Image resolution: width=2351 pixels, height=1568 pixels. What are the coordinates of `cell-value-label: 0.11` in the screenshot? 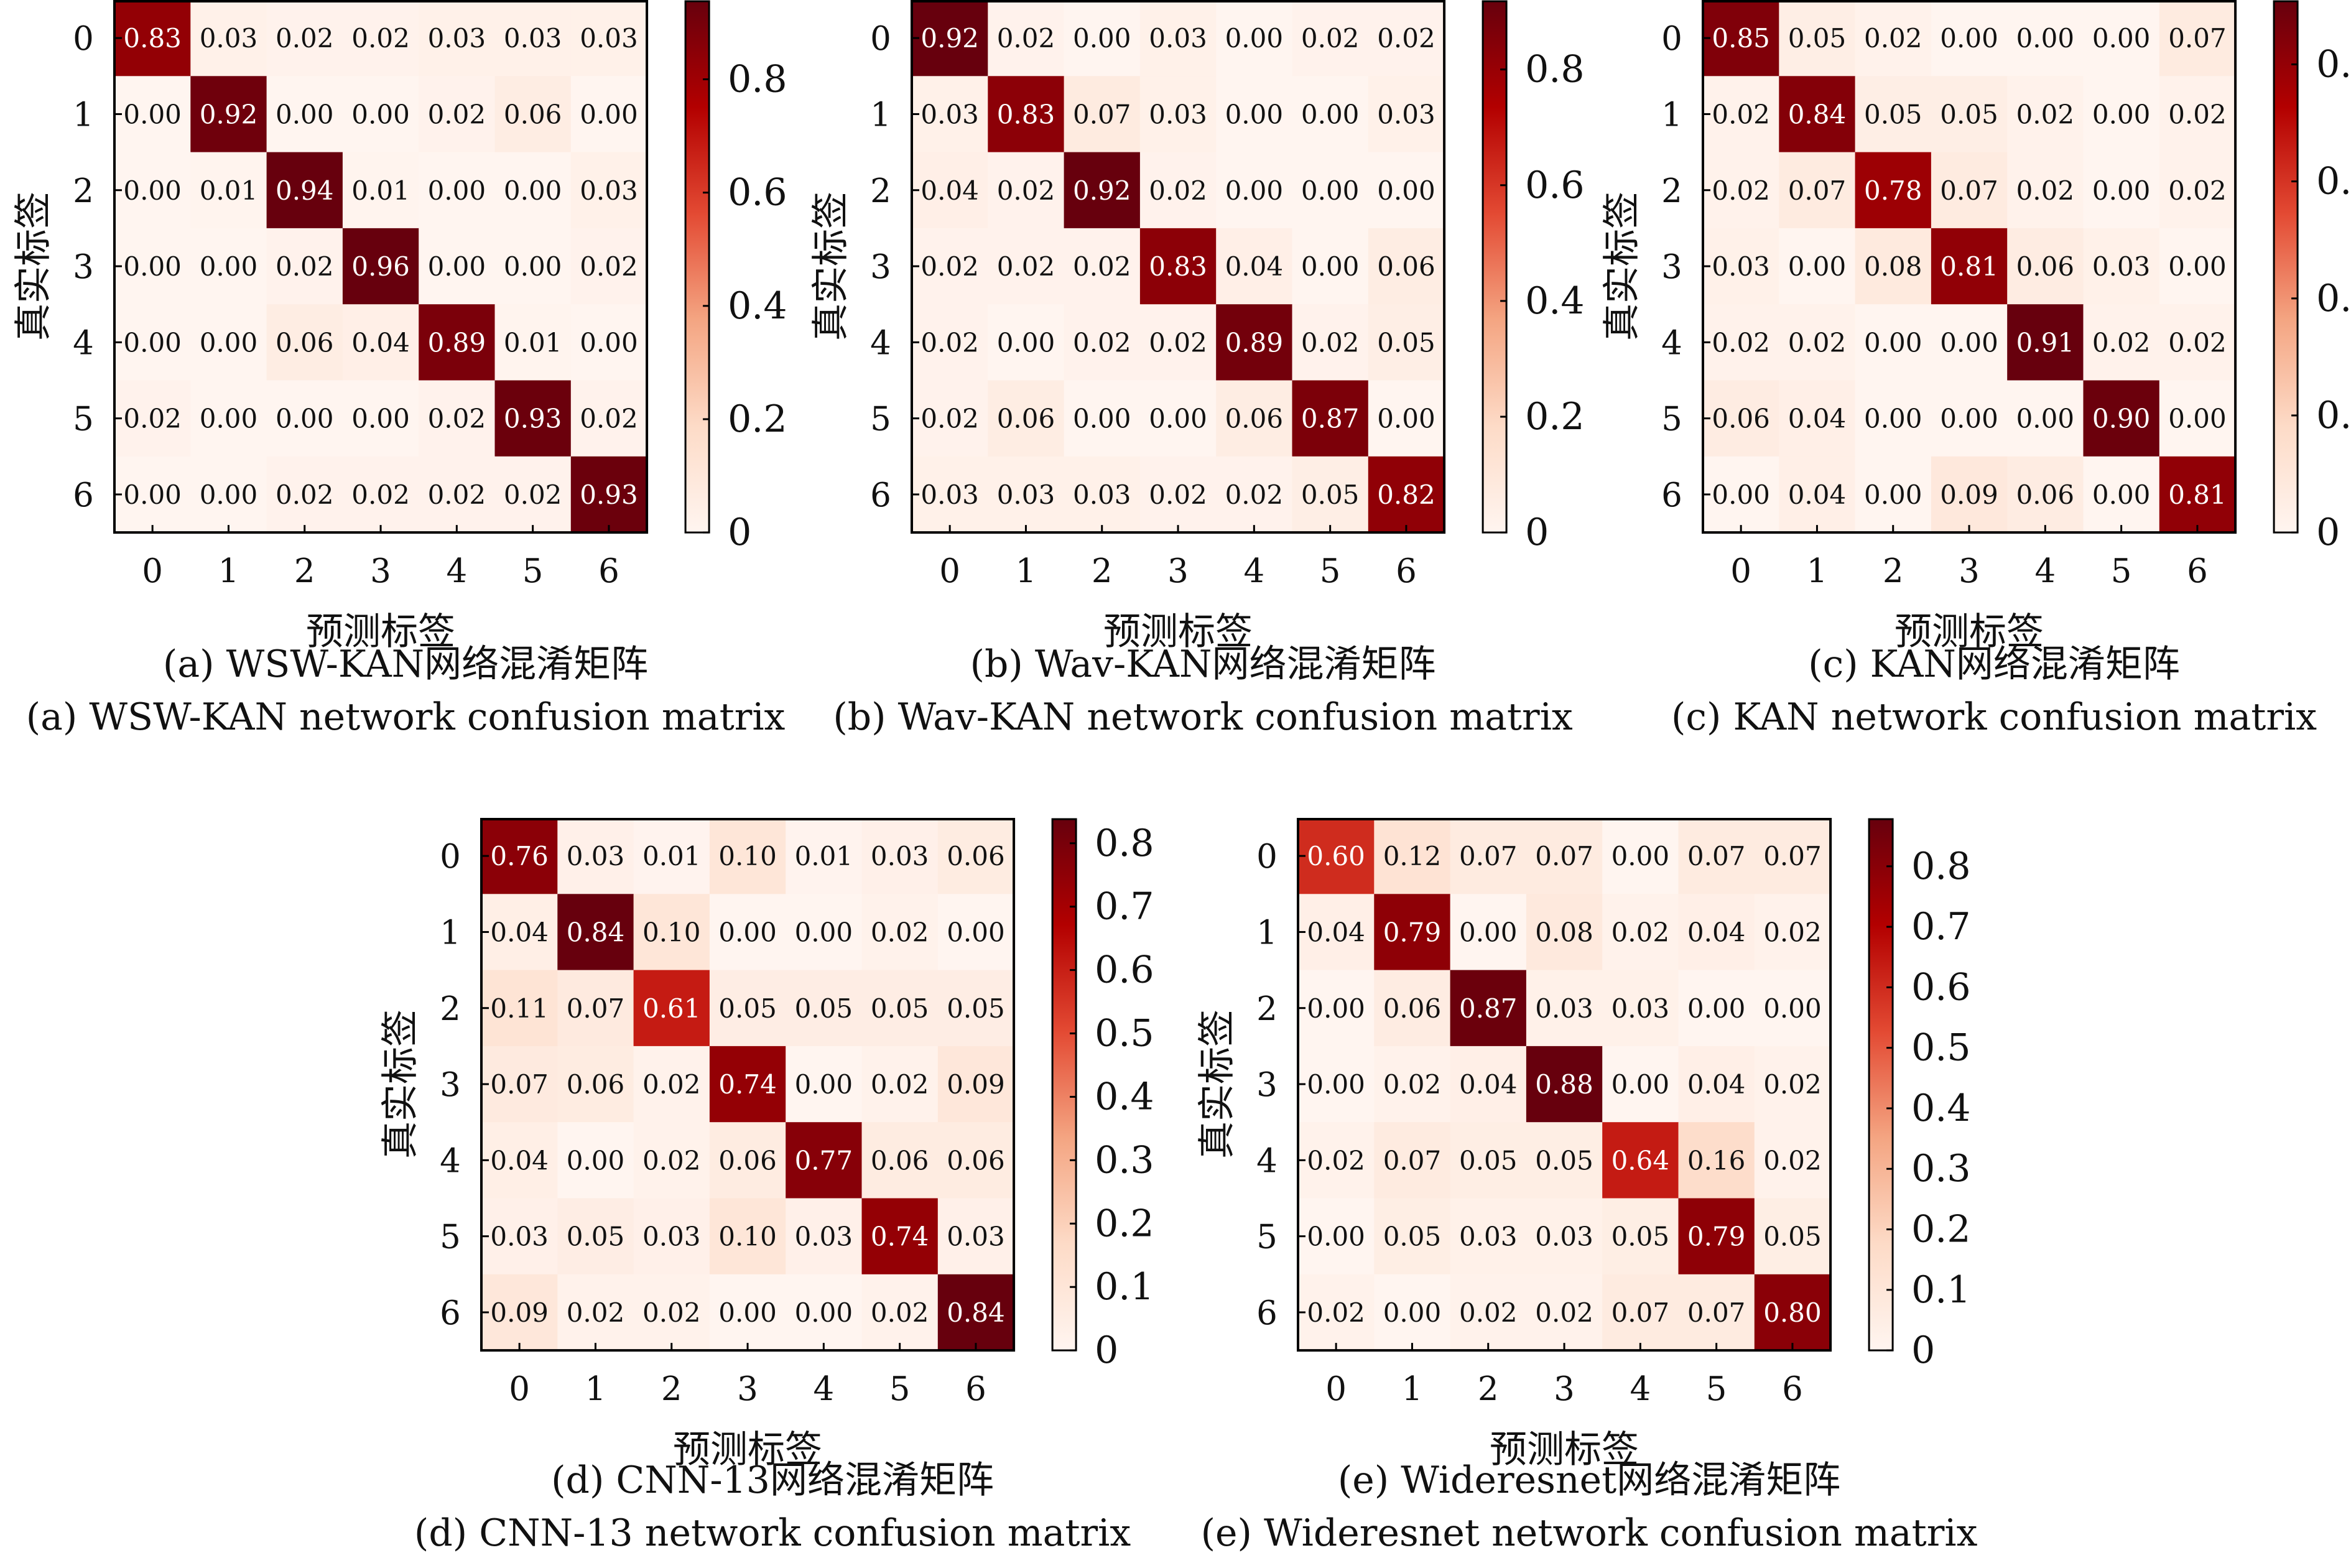 It's located at (519, 1008).